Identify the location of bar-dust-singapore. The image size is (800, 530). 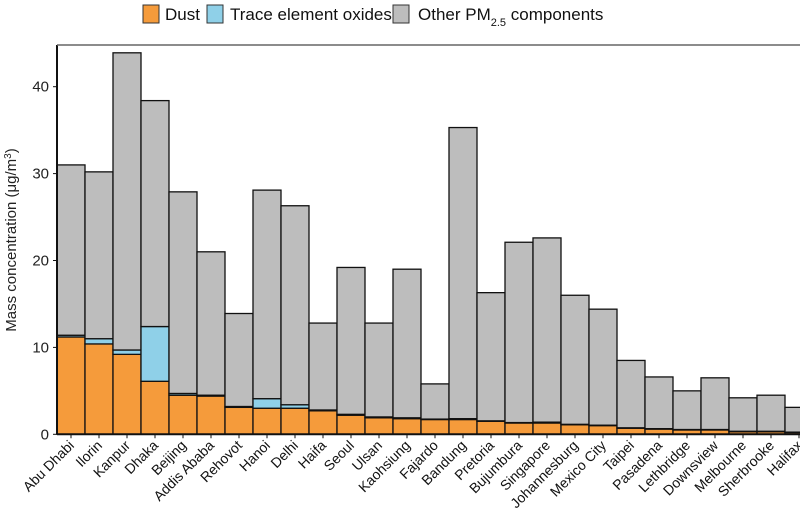
(547, 428).